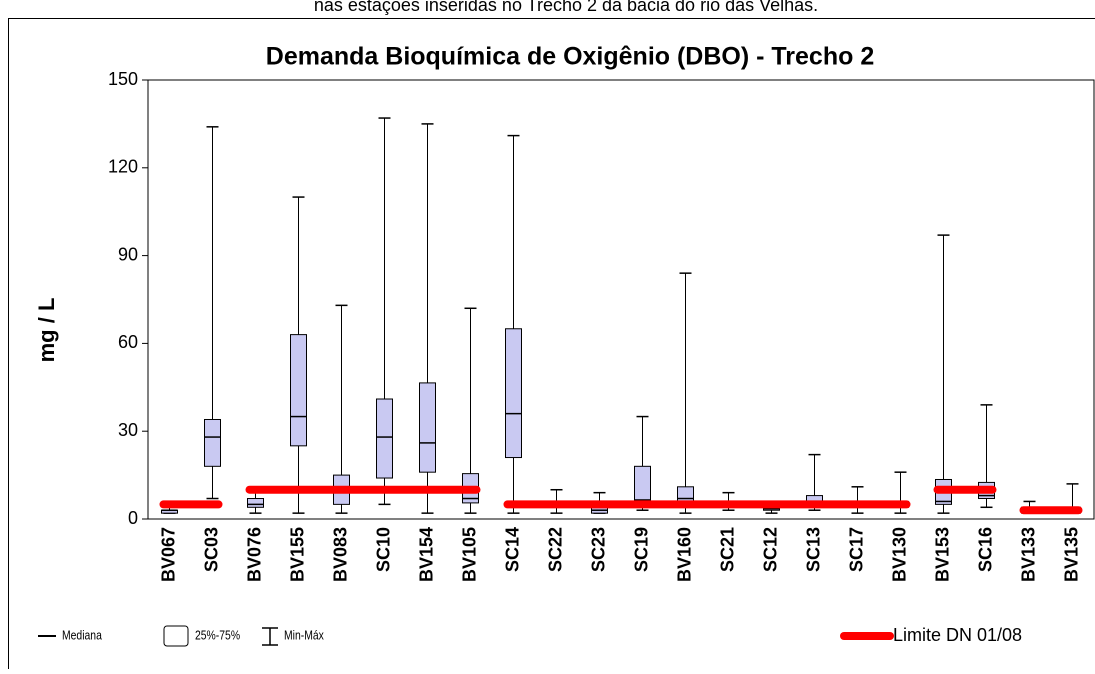 The height and width of the screenshot is (674, 1095). I want to click on legend-label: Mediana, so click(82, 635).